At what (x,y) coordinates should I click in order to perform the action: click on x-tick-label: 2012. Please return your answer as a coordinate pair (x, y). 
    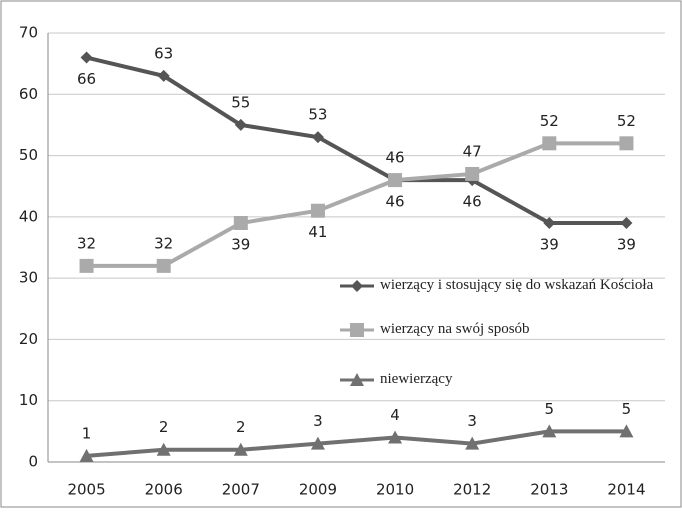
    Looking at the image, I should click on (472, 490).